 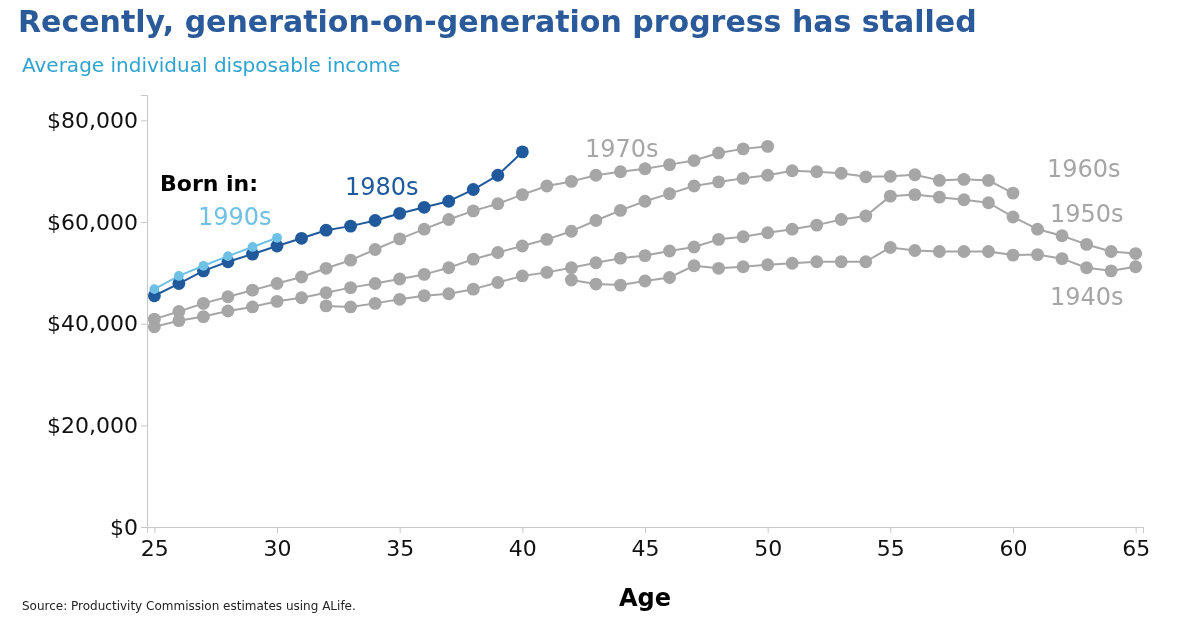 I want to click on annotation: Born in:, so click(x=209, y=183).